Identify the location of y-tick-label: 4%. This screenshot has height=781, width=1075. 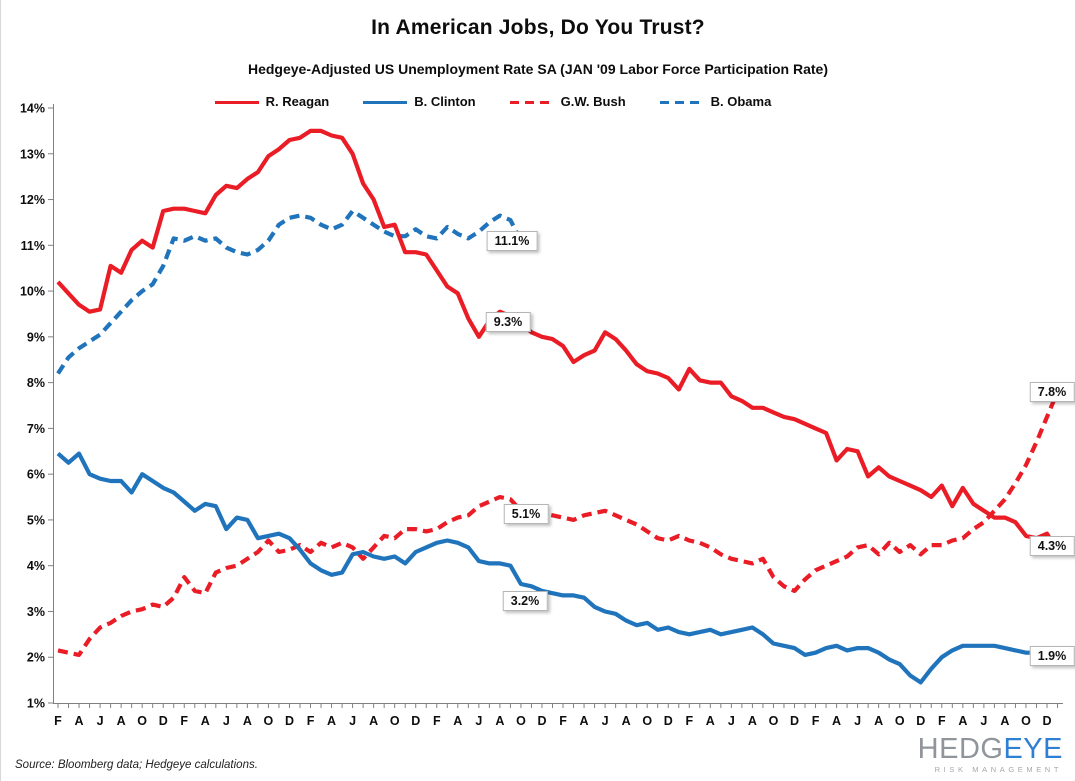
(36, 566).